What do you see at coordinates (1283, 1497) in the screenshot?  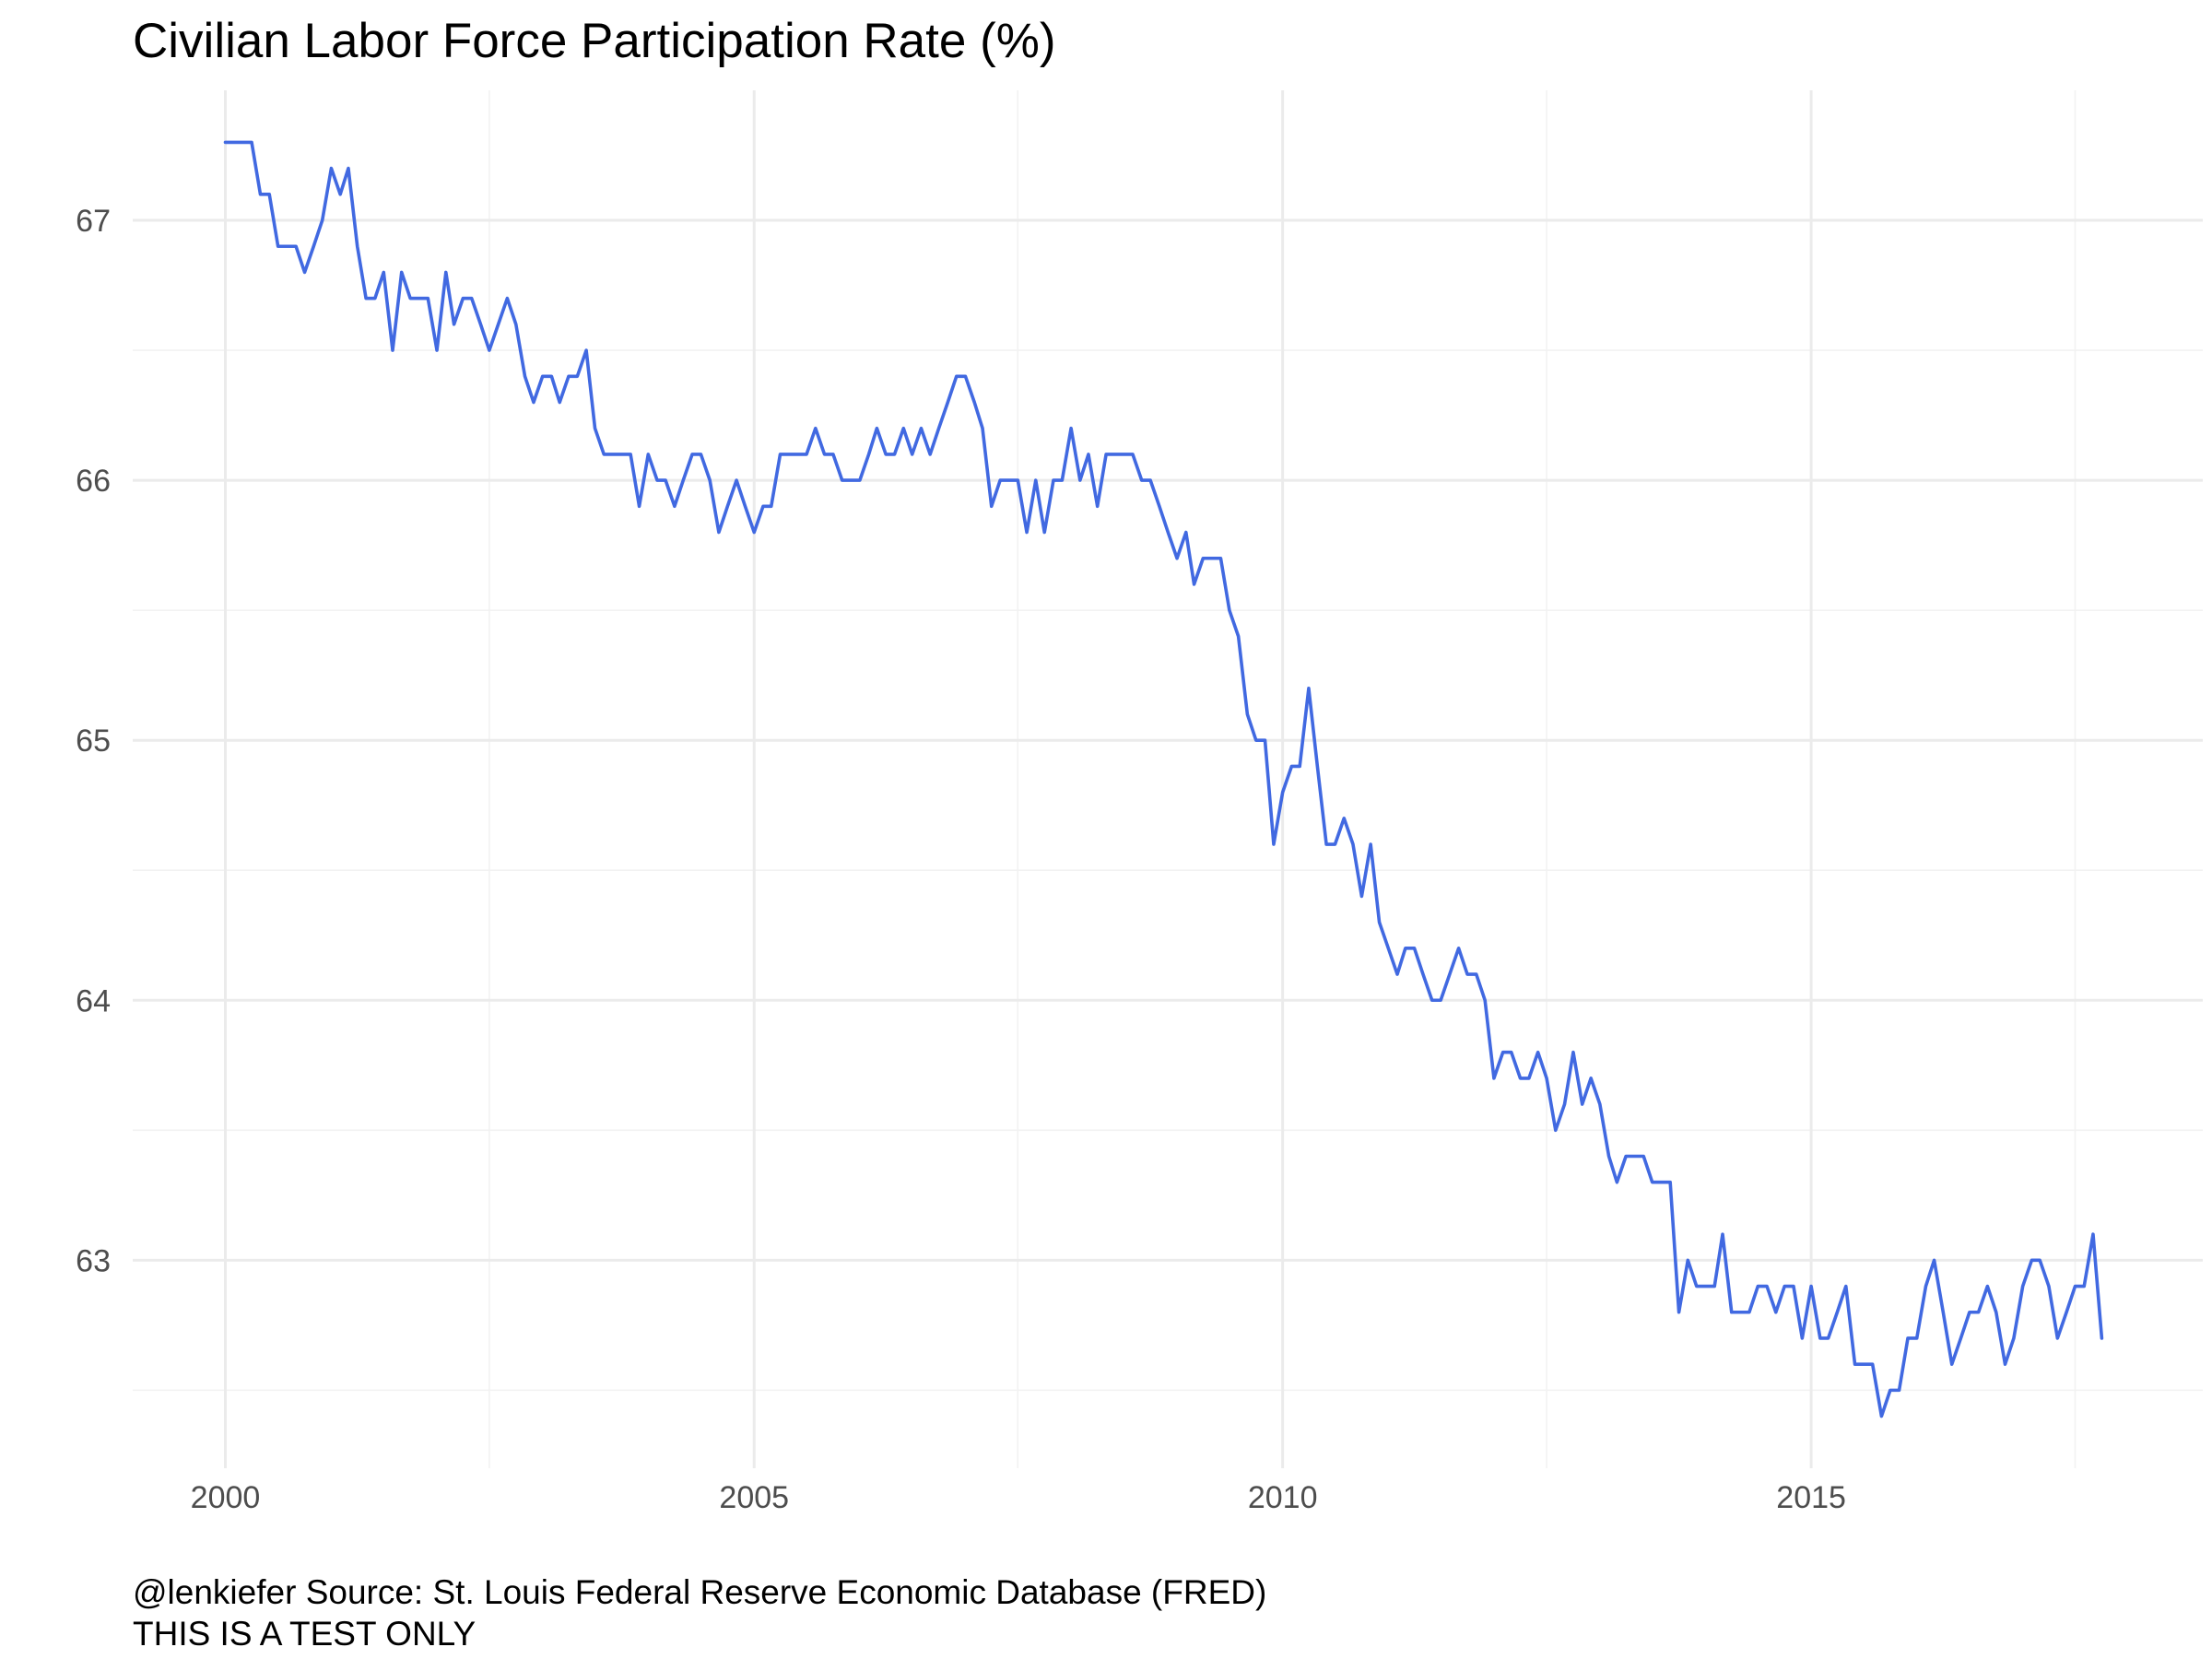 I see `x-tick-label: 2010` at bounding box center [1283, 1497].